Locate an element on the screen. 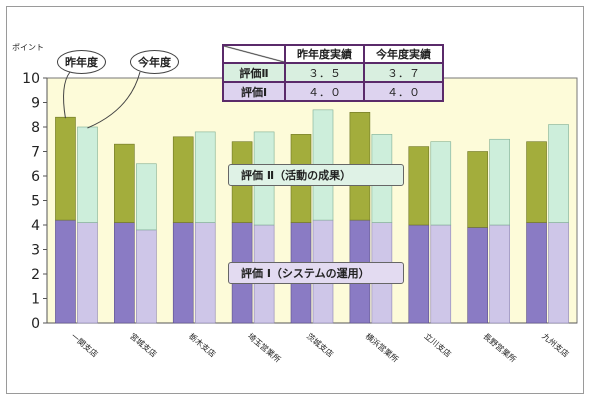  x-tick-label: 栃木支店 is located at coordinates (202, 345).